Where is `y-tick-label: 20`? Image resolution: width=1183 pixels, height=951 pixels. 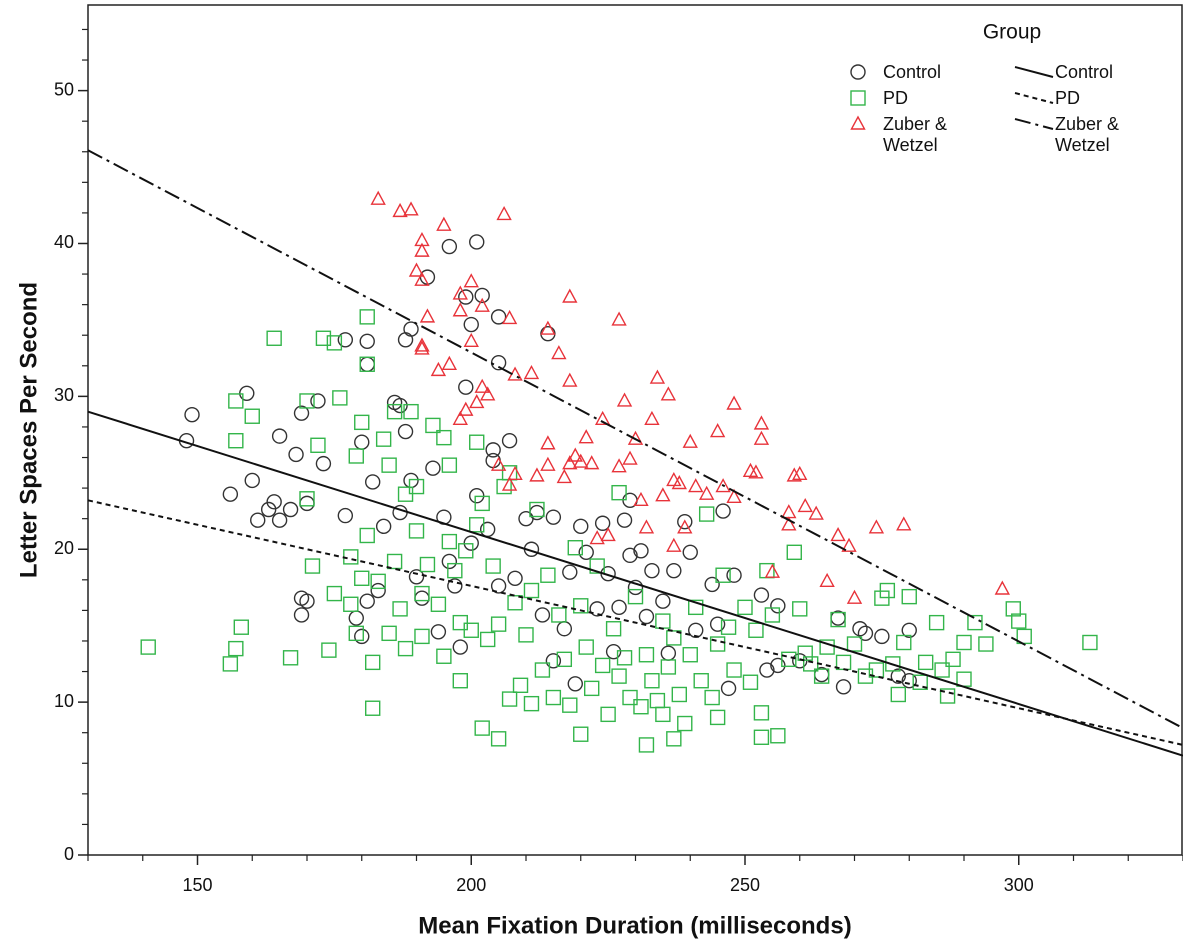
y-tick-label: 20 is located at coordinates (64, 548).